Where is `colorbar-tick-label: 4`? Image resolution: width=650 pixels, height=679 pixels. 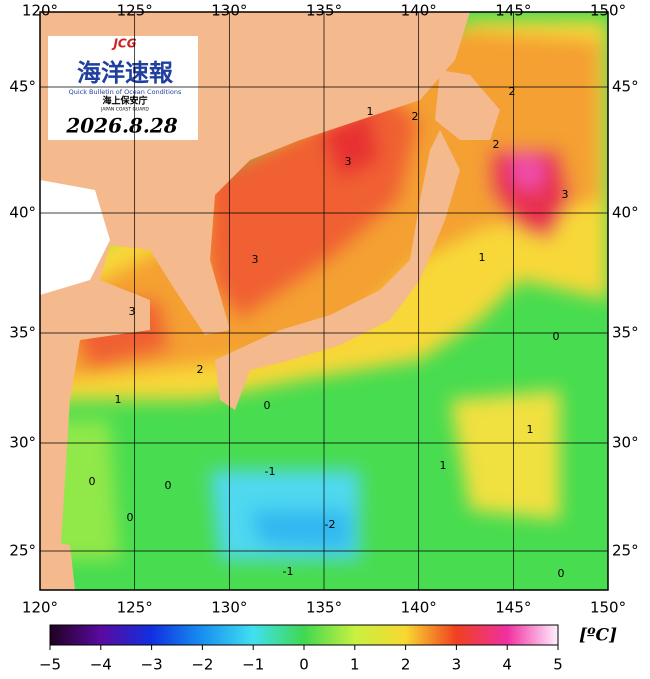 colorbar-tick-label: 4 is located at coordinates (507, 665).